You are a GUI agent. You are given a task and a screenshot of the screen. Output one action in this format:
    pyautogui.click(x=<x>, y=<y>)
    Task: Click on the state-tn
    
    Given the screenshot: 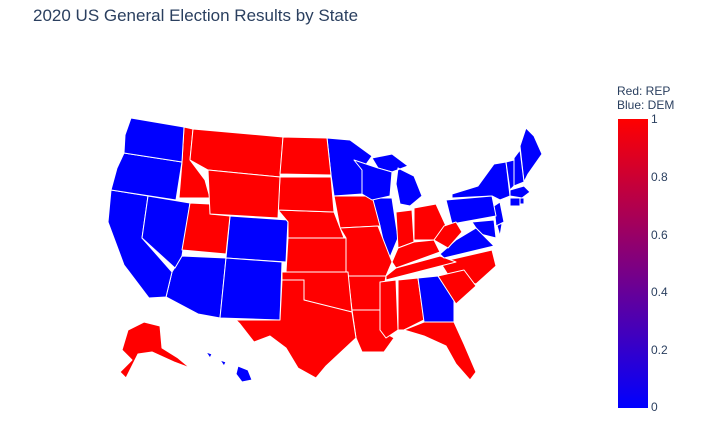 What is the action you would take?
    pyautogui.click(x=421, y=268)
    